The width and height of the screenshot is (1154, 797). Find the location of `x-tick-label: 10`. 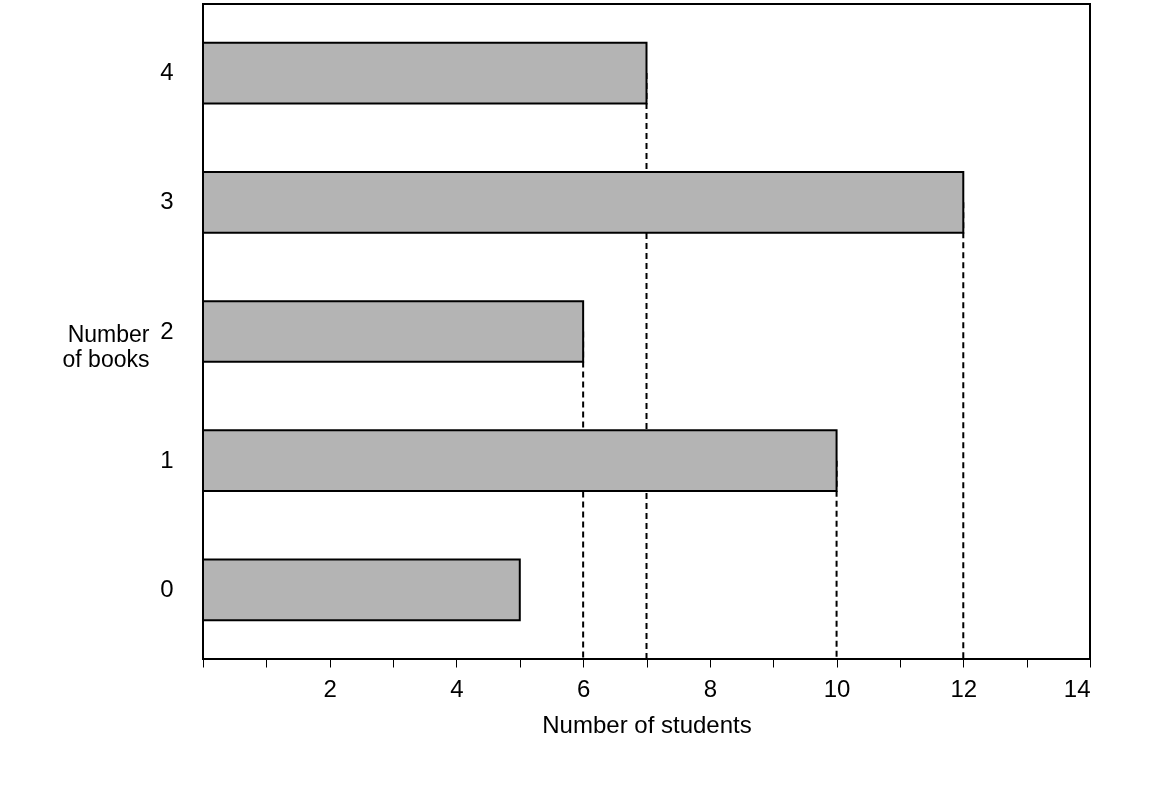

x-tick-label: 10 is located at coordinates (837, 688).